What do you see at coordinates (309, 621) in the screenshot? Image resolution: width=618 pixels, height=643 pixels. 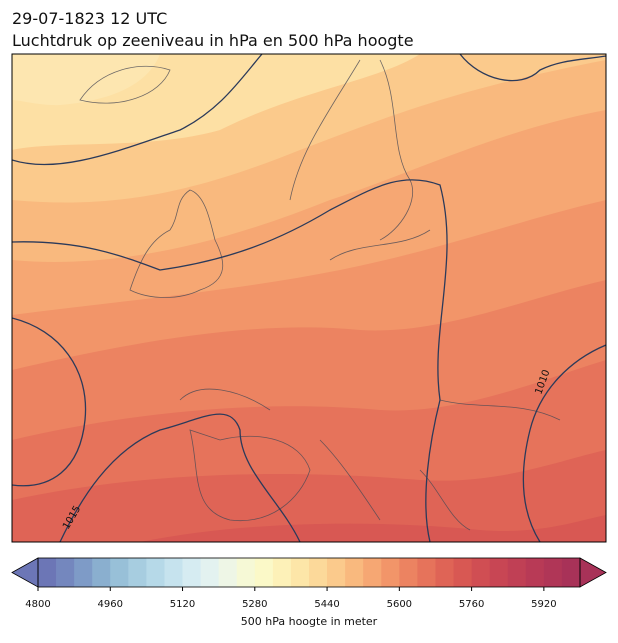 I see `colorbar-label: 500 hPa hoogte in meter` at bounding box center [309, 621].